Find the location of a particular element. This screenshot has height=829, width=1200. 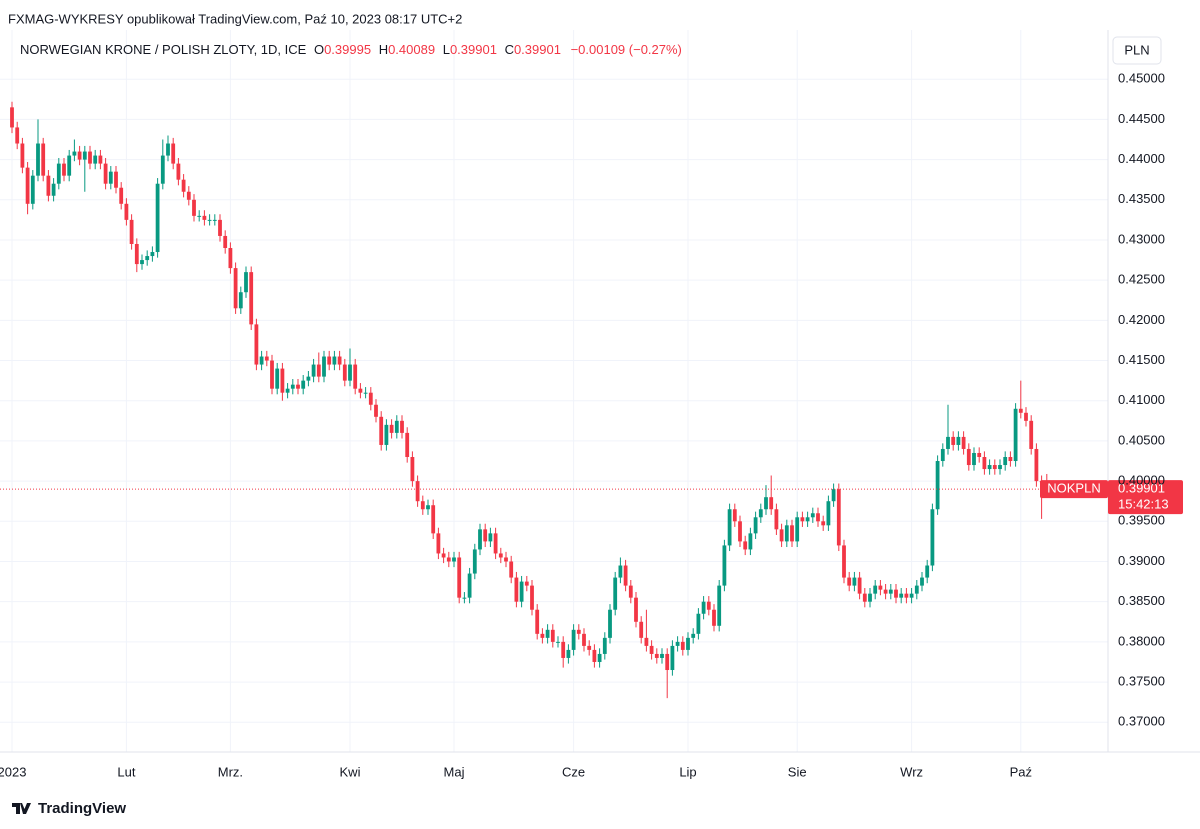

y-tick-label: 0.38000 is located at coordinates (1141, 640).